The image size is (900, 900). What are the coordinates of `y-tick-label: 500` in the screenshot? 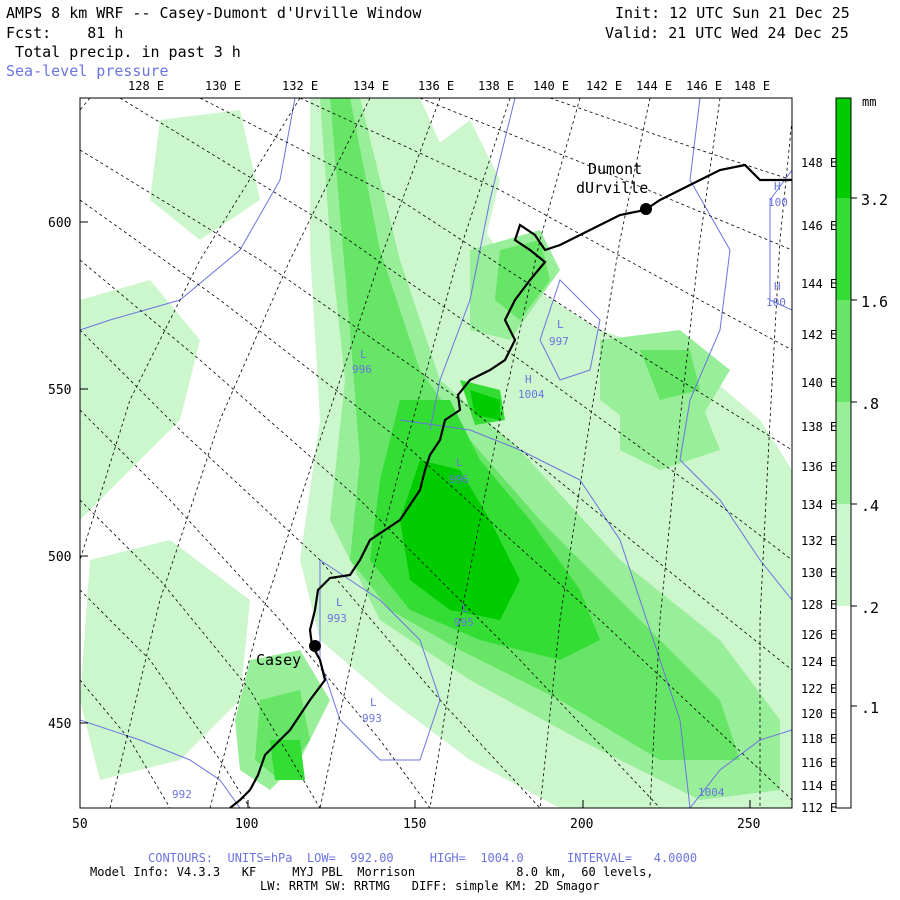 It's located at (59, 557).